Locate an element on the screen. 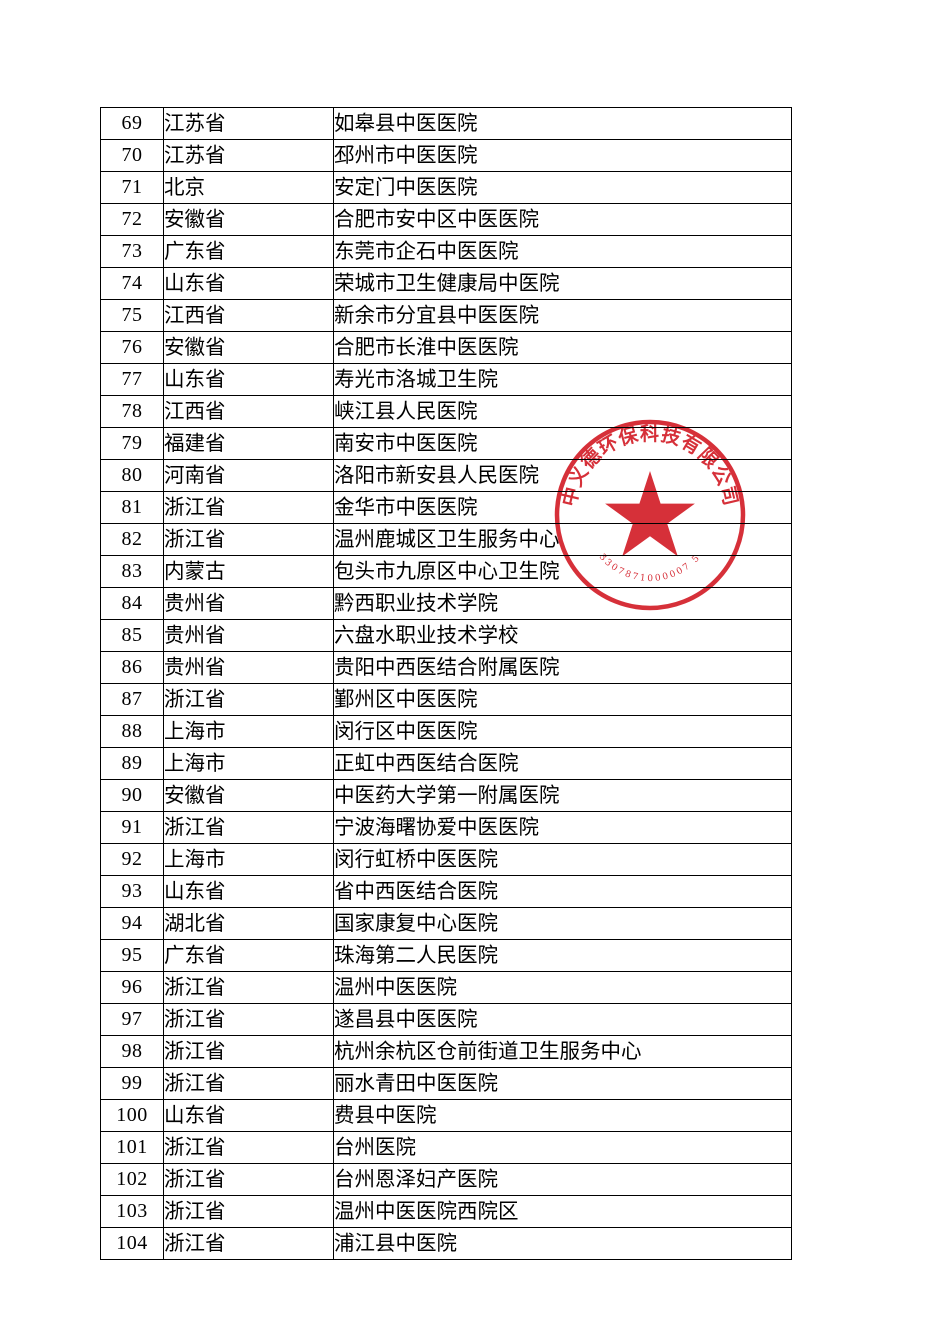 The width and height of the screenshot is (945, 1336). cell-institution-name: 六盘水职业技术学校 is located at coordinates (562, 635).